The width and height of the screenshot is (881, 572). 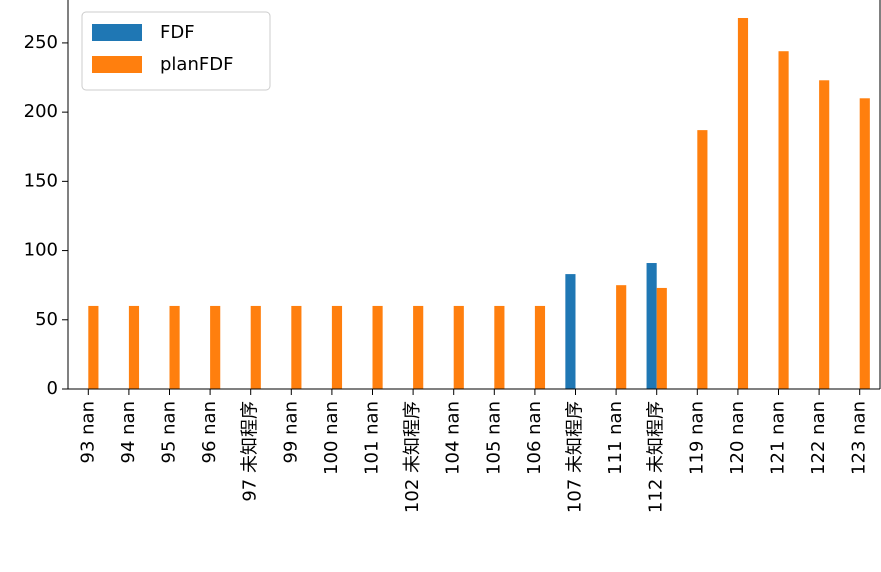 What do you see at coordinates (372, 438) in the screenshot?
I see `x-tick-label: 101 nan` at bounding box center [372, 438].